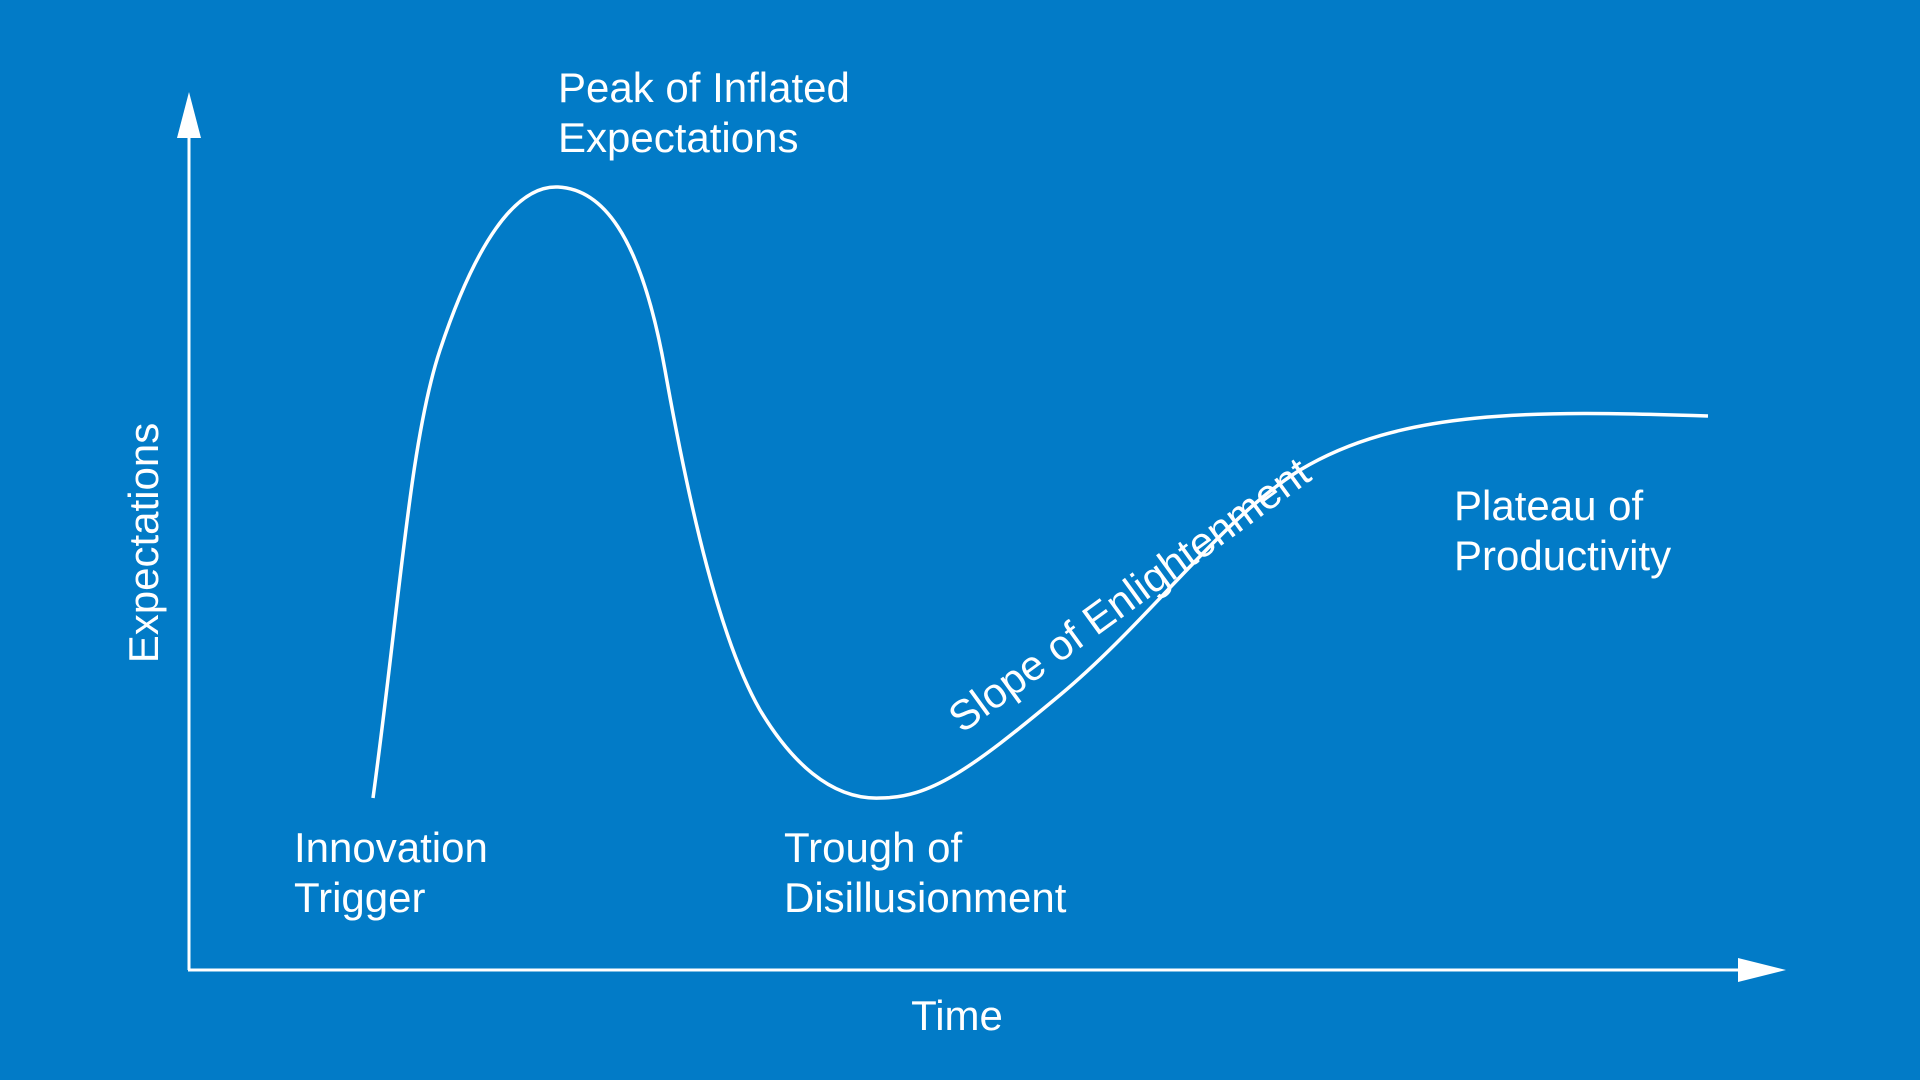 This screenshot has width=1920, height=1080. Describe the element at coordinates (1129, 594) in the screenshot. I see `slope-label: Slope of Enlightenment` at that location.